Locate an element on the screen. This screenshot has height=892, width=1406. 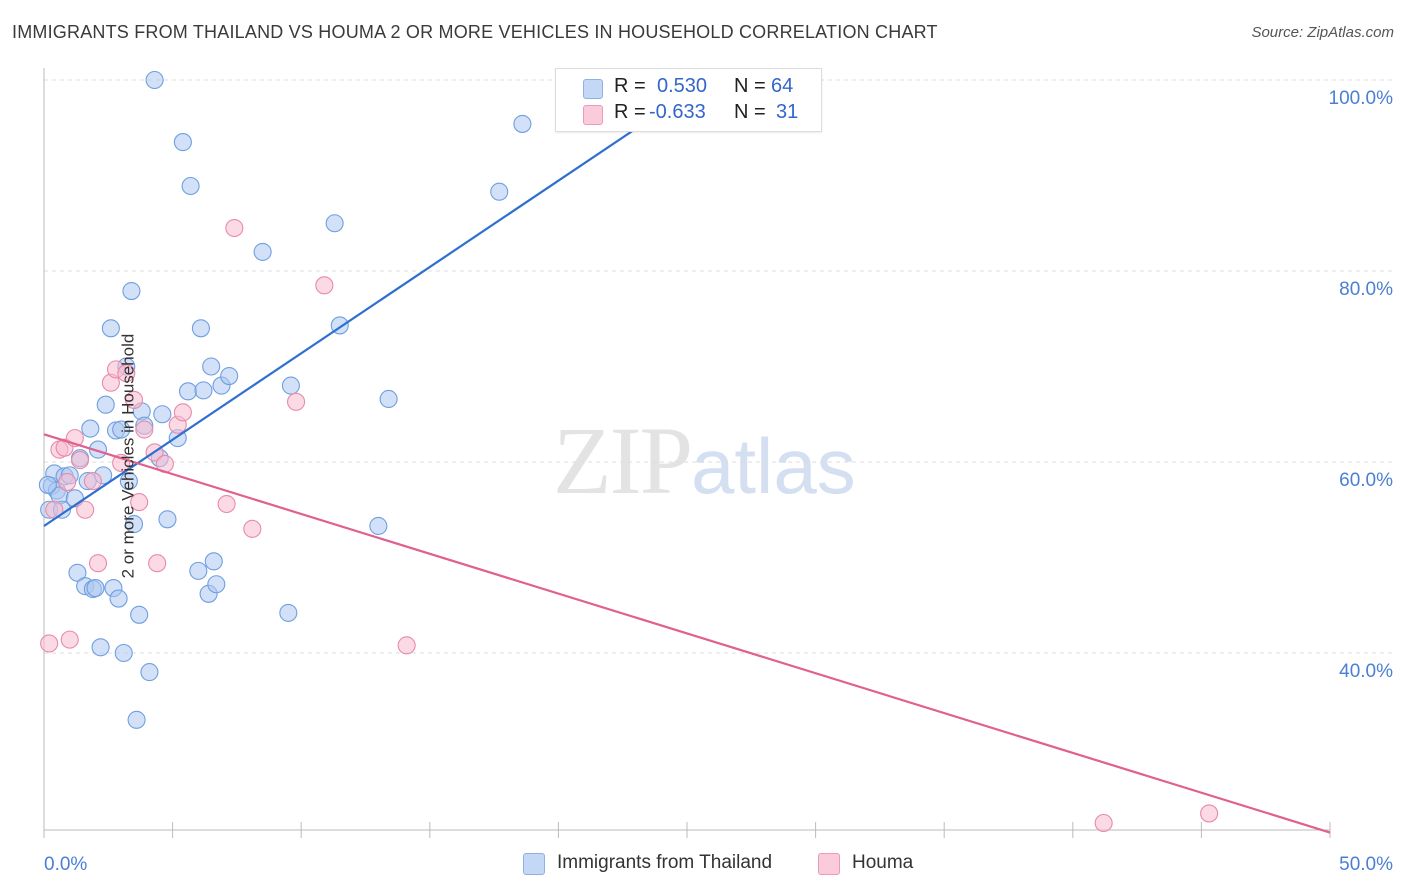
legend-swatch-houma is located at coordinates (593, 115).